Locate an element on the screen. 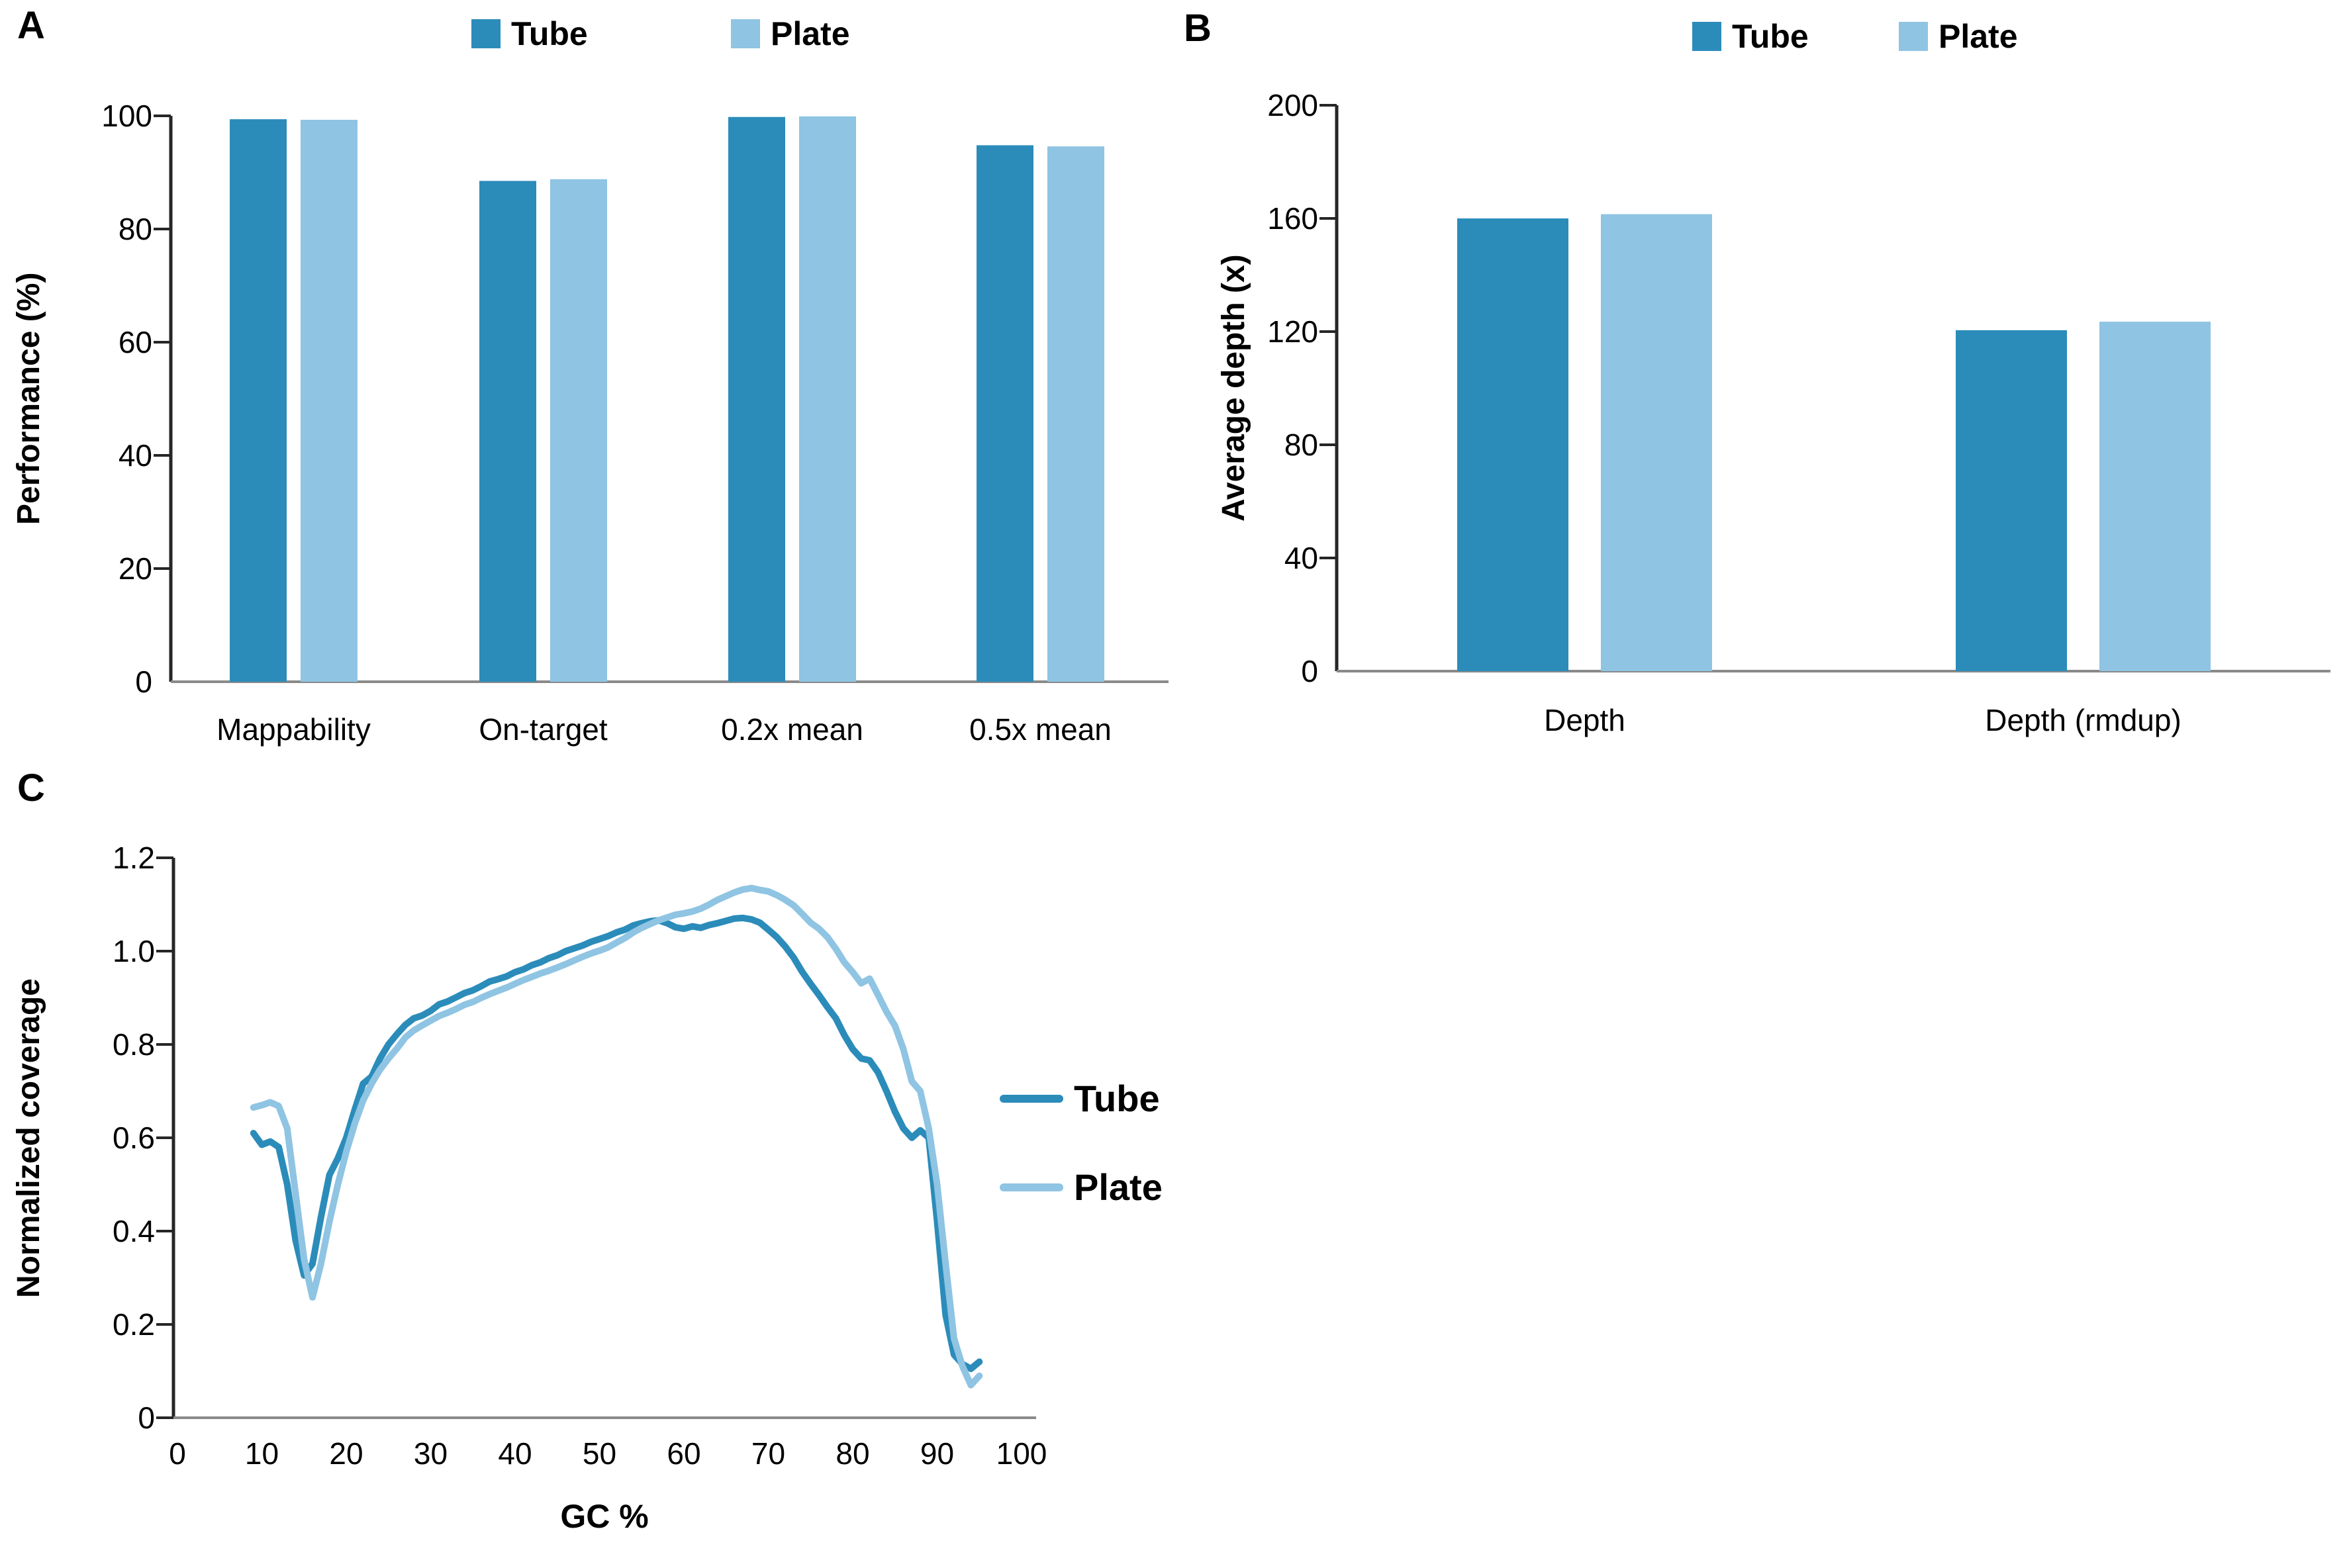  bar-plate-depth-rmdup- is located at coordinates (2155, 497).